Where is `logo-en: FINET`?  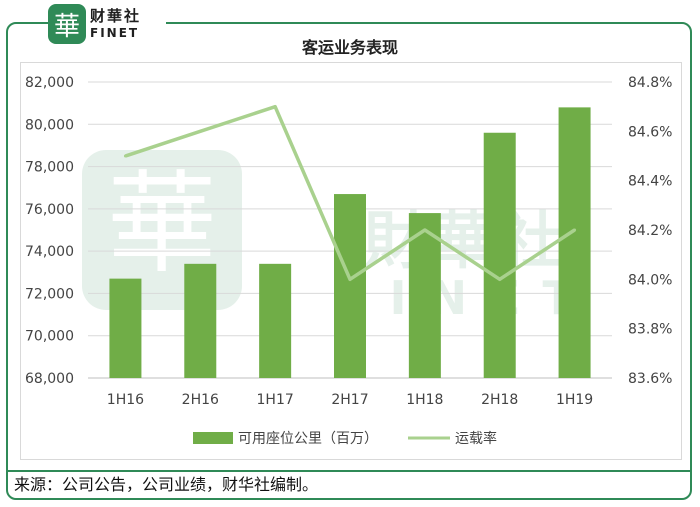 logo-en: FINET is located at coordinates (115, 33).